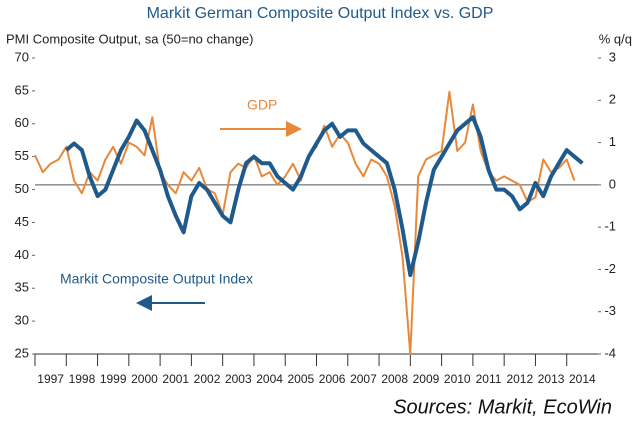 The width and height of the screenshot is (640, 424). Describe the element at coordinates (615, 38) in the screenshot. I see `y2-axis-title: % q/q` at that location.